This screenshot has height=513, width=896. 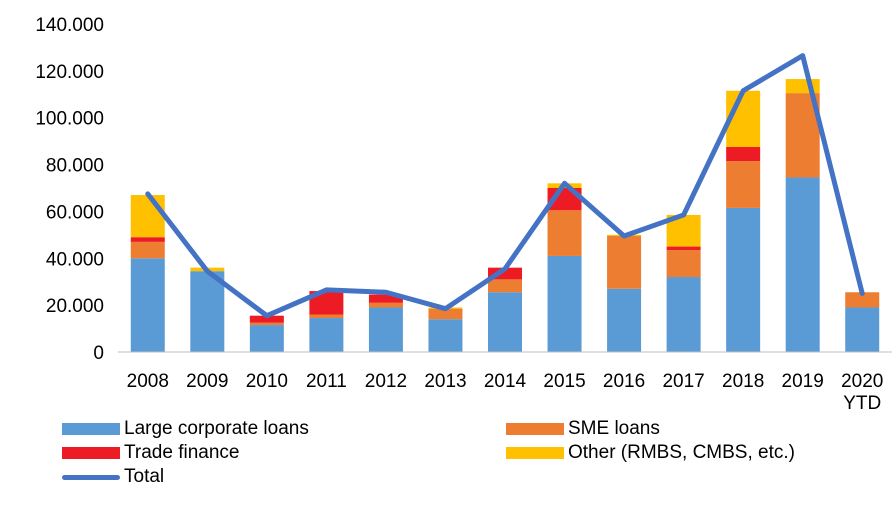 I want to click on legend-label: SME loans, so click(x=614, y=428).